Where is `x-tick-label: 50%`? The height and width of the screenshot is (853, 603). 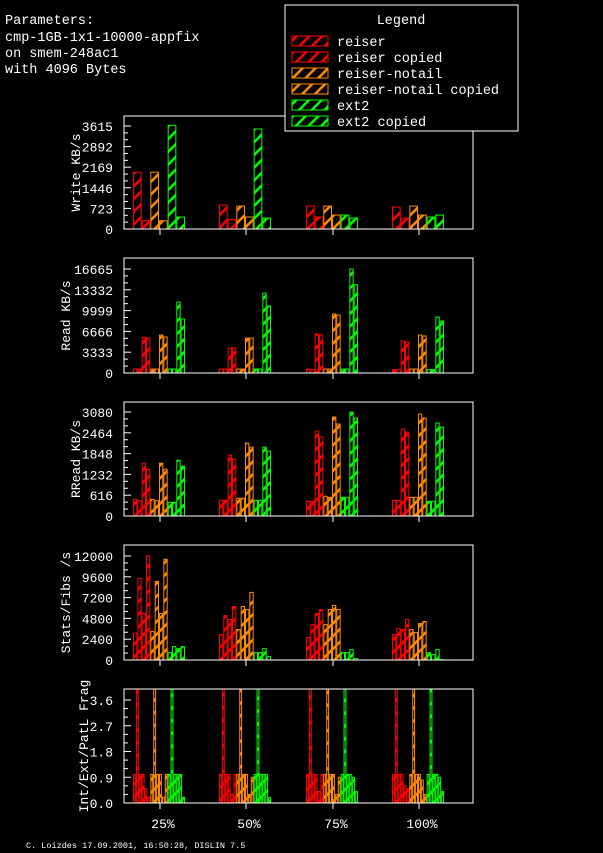 x-tick-label: 50% is located at coordinates (249, 824).